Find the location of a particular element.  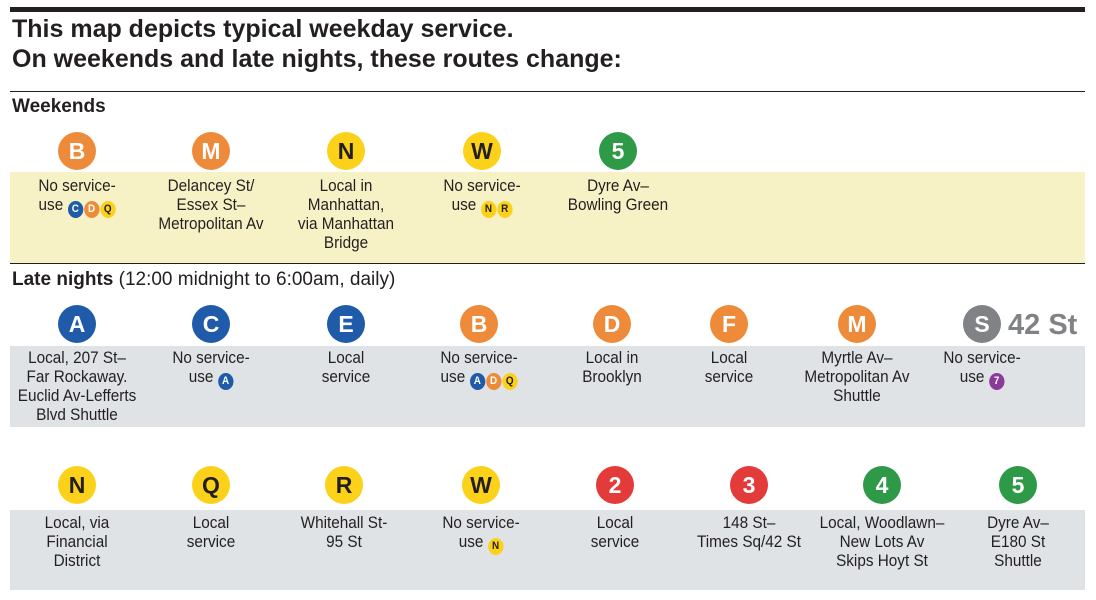

description-text: Euclid Av-Lefferts is located at coordinates (77, 395).